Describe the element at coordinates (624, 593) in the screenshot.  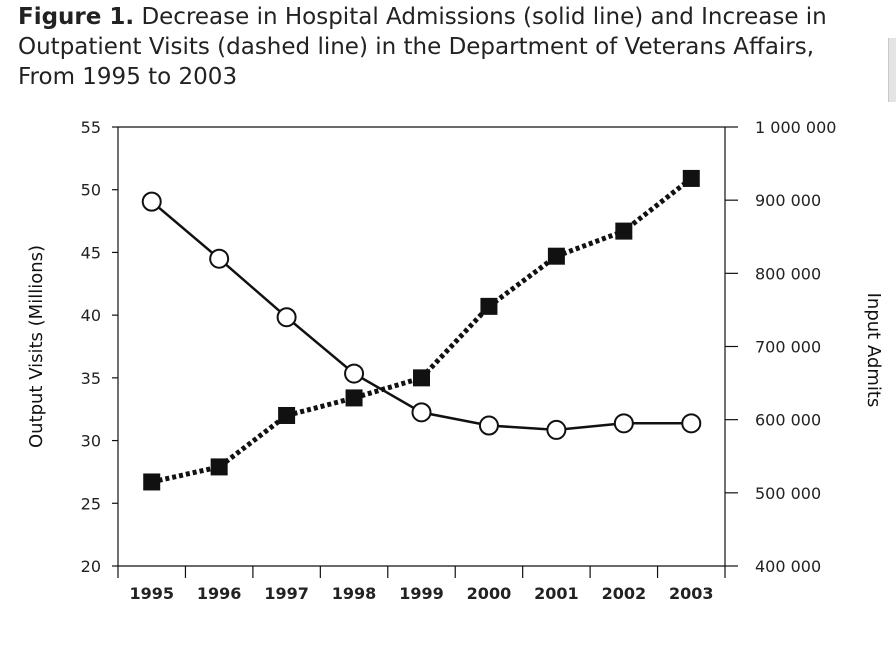
I see `x-tick-label: 2002` at that location.